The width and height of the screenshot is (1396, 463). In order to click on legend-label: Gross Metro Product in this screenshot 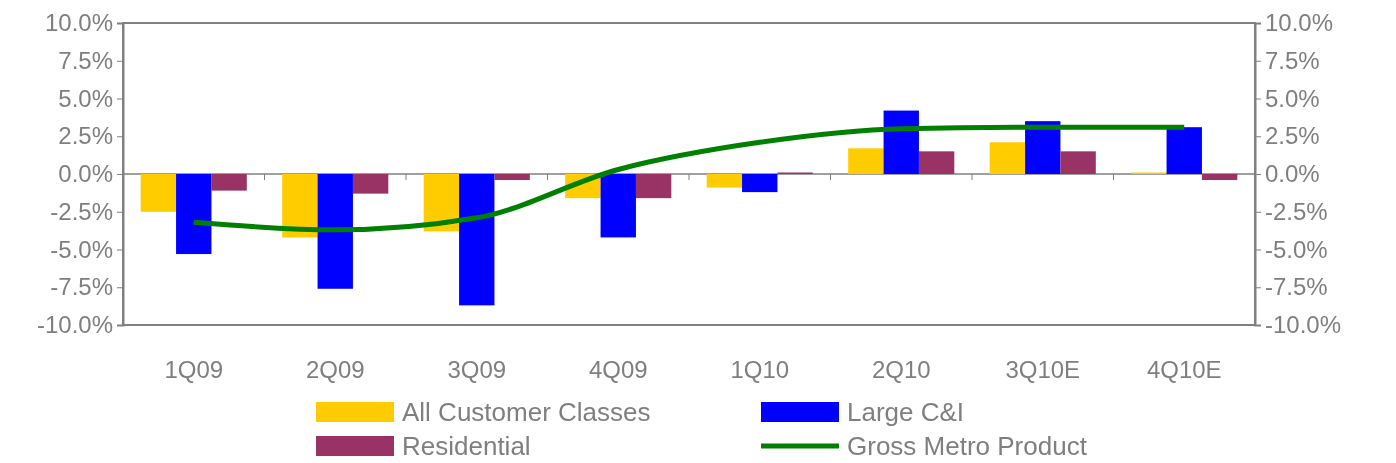, I will do `click(967, 446)`.